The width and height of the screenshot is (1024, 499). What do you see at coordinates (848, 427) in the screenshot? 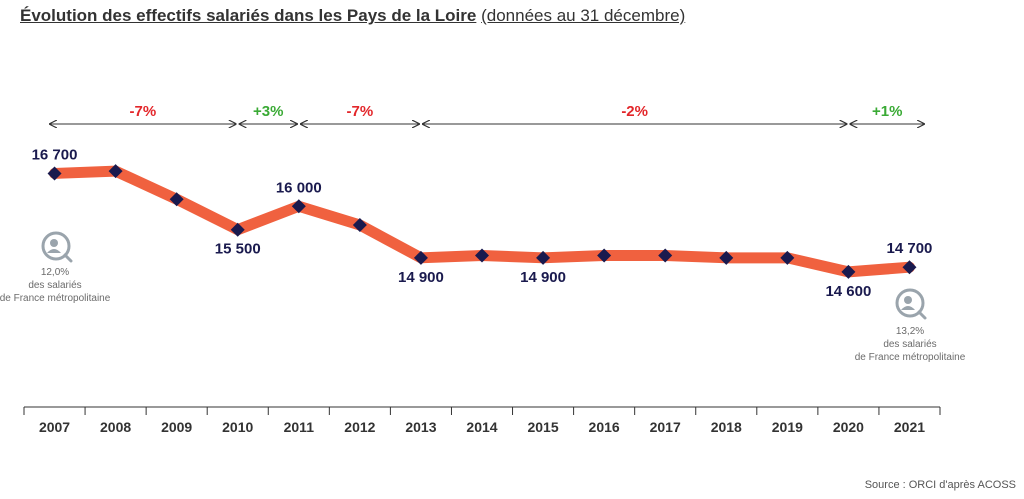
I see `x-tick-label: 2020` at bounding box center [848, 427].